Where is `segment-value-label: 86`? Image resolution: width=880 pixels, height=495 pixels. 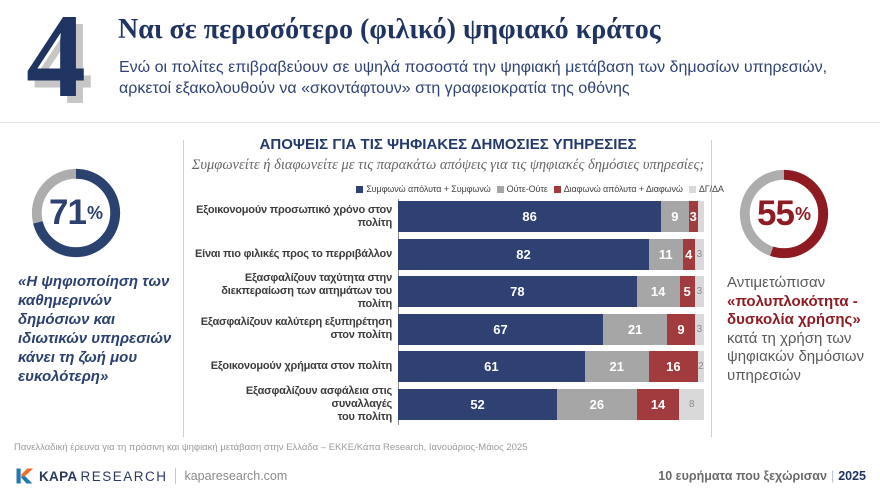
segment-value-label: 86 is located at coordinates (529, 216).